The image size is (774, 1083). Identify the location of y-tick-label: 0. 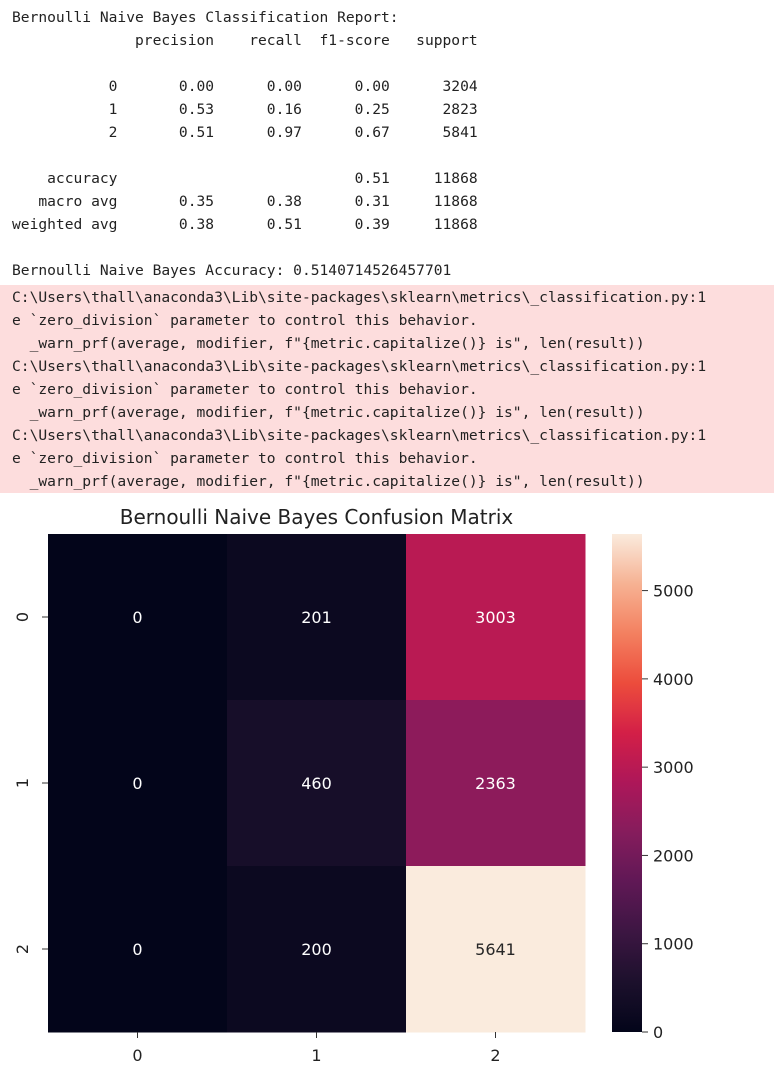
(22, 617).